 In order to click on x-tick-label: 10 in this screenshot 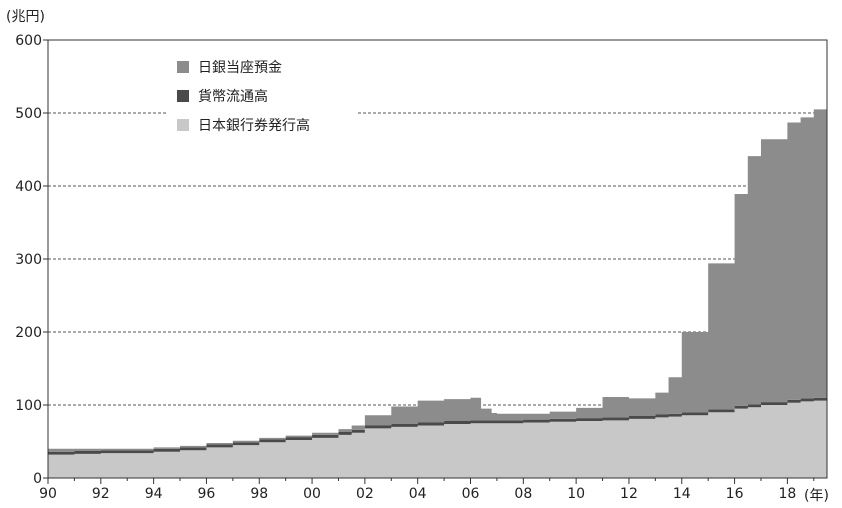, I will do `click(576, 494)`.